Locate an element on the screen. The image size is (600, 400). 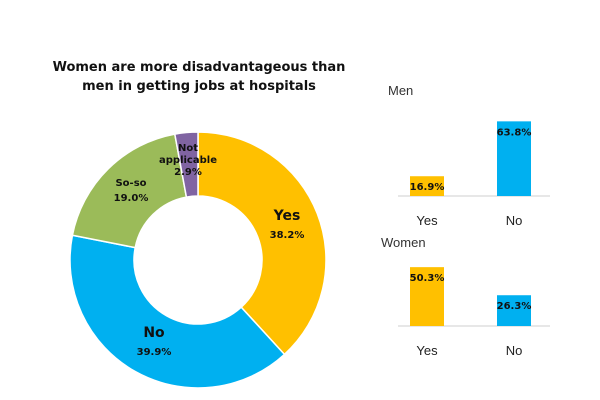
women-category-yes: Yes is located at coordinates (427, 350).